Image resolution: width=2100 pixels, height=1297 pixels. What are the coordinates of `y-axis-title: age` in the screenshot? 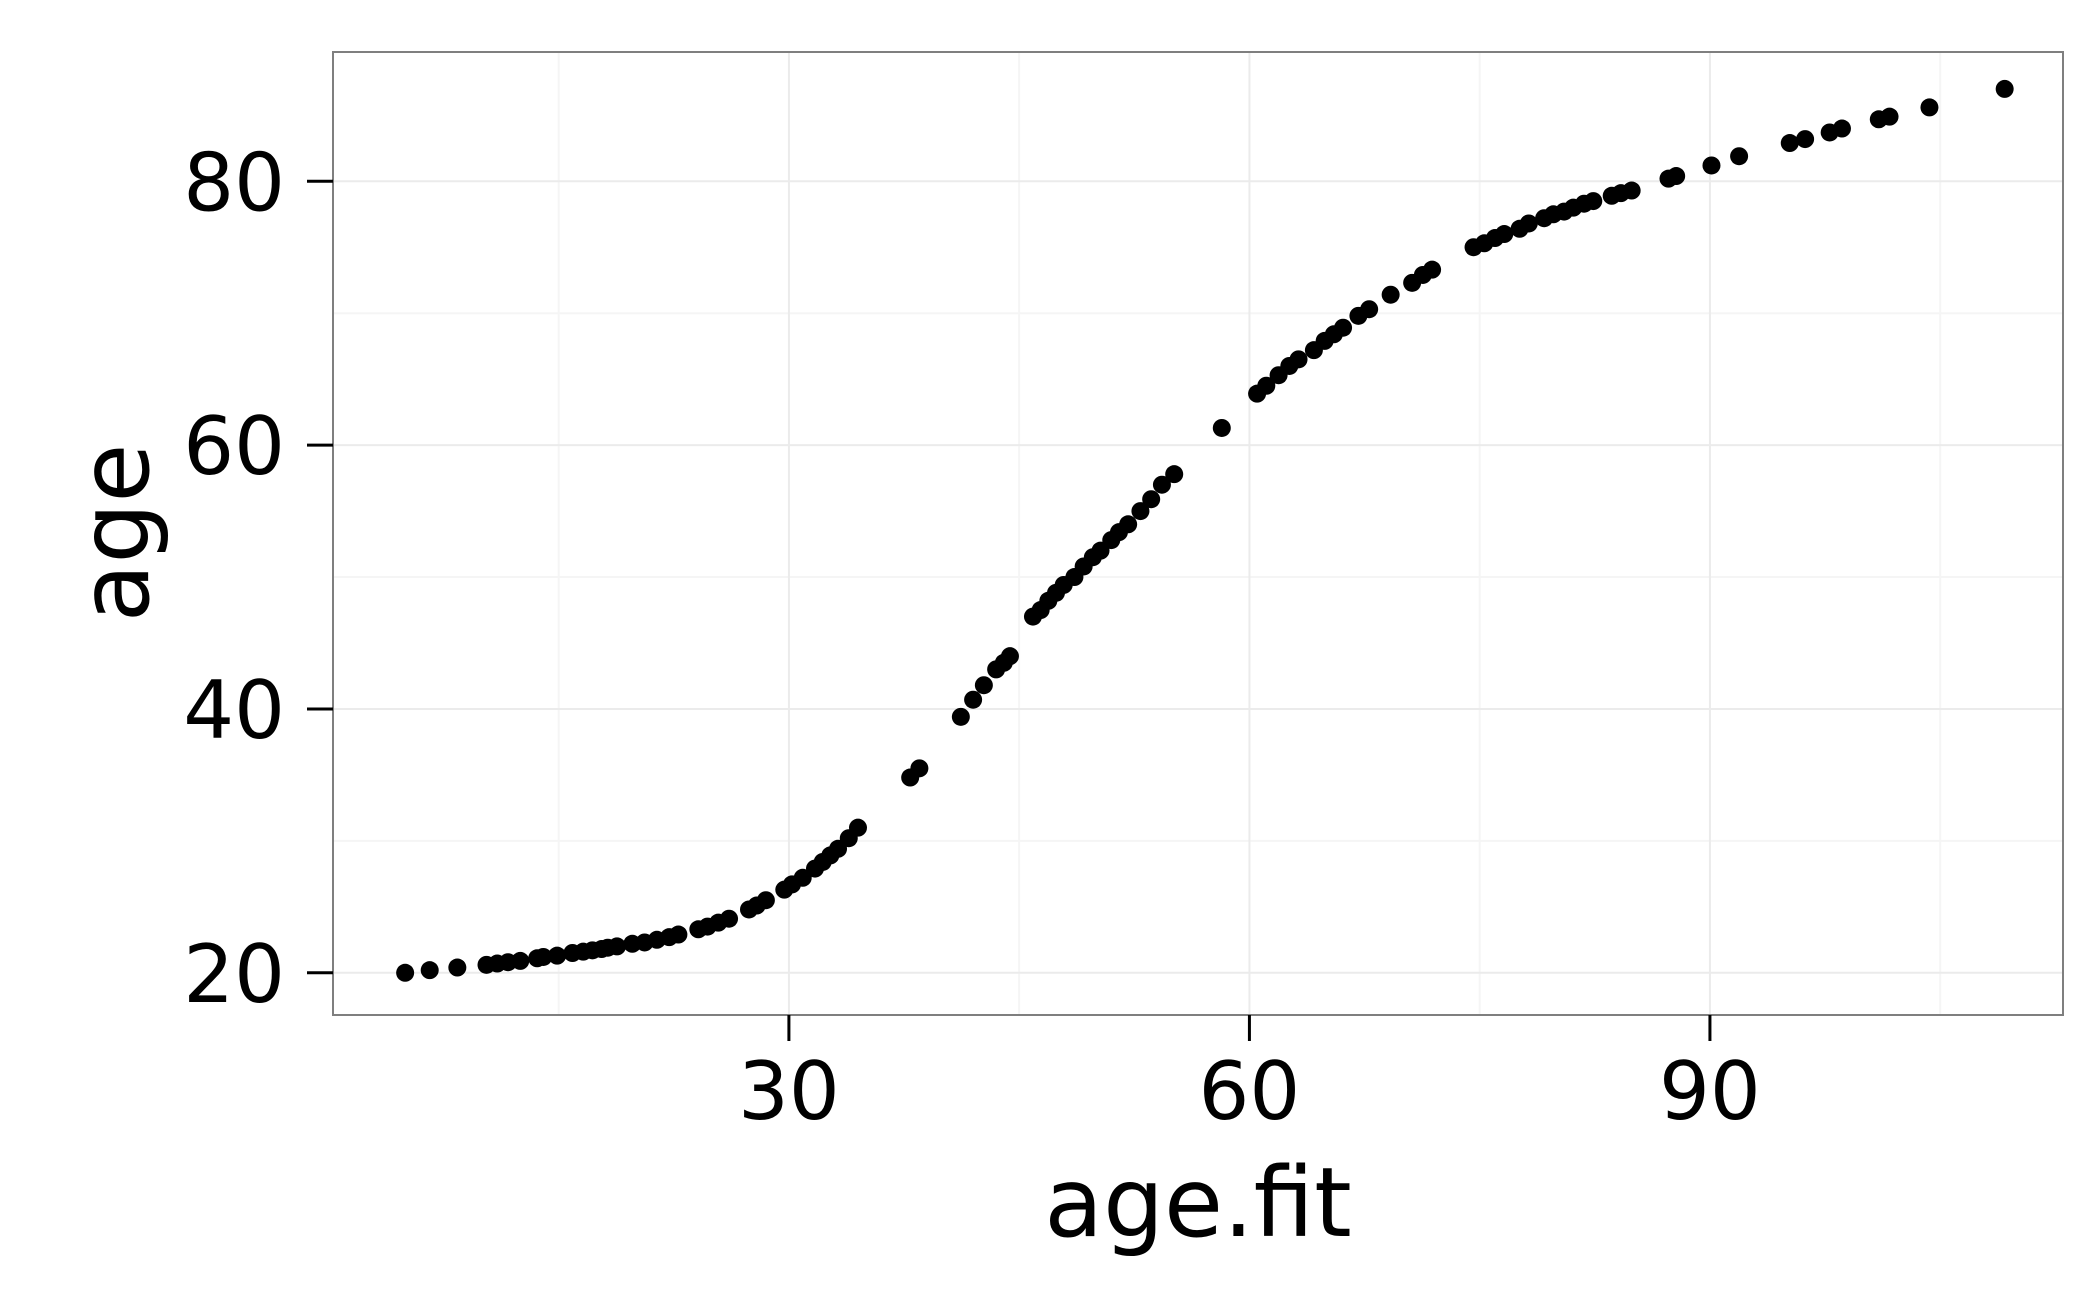 It's located at (115, 533).